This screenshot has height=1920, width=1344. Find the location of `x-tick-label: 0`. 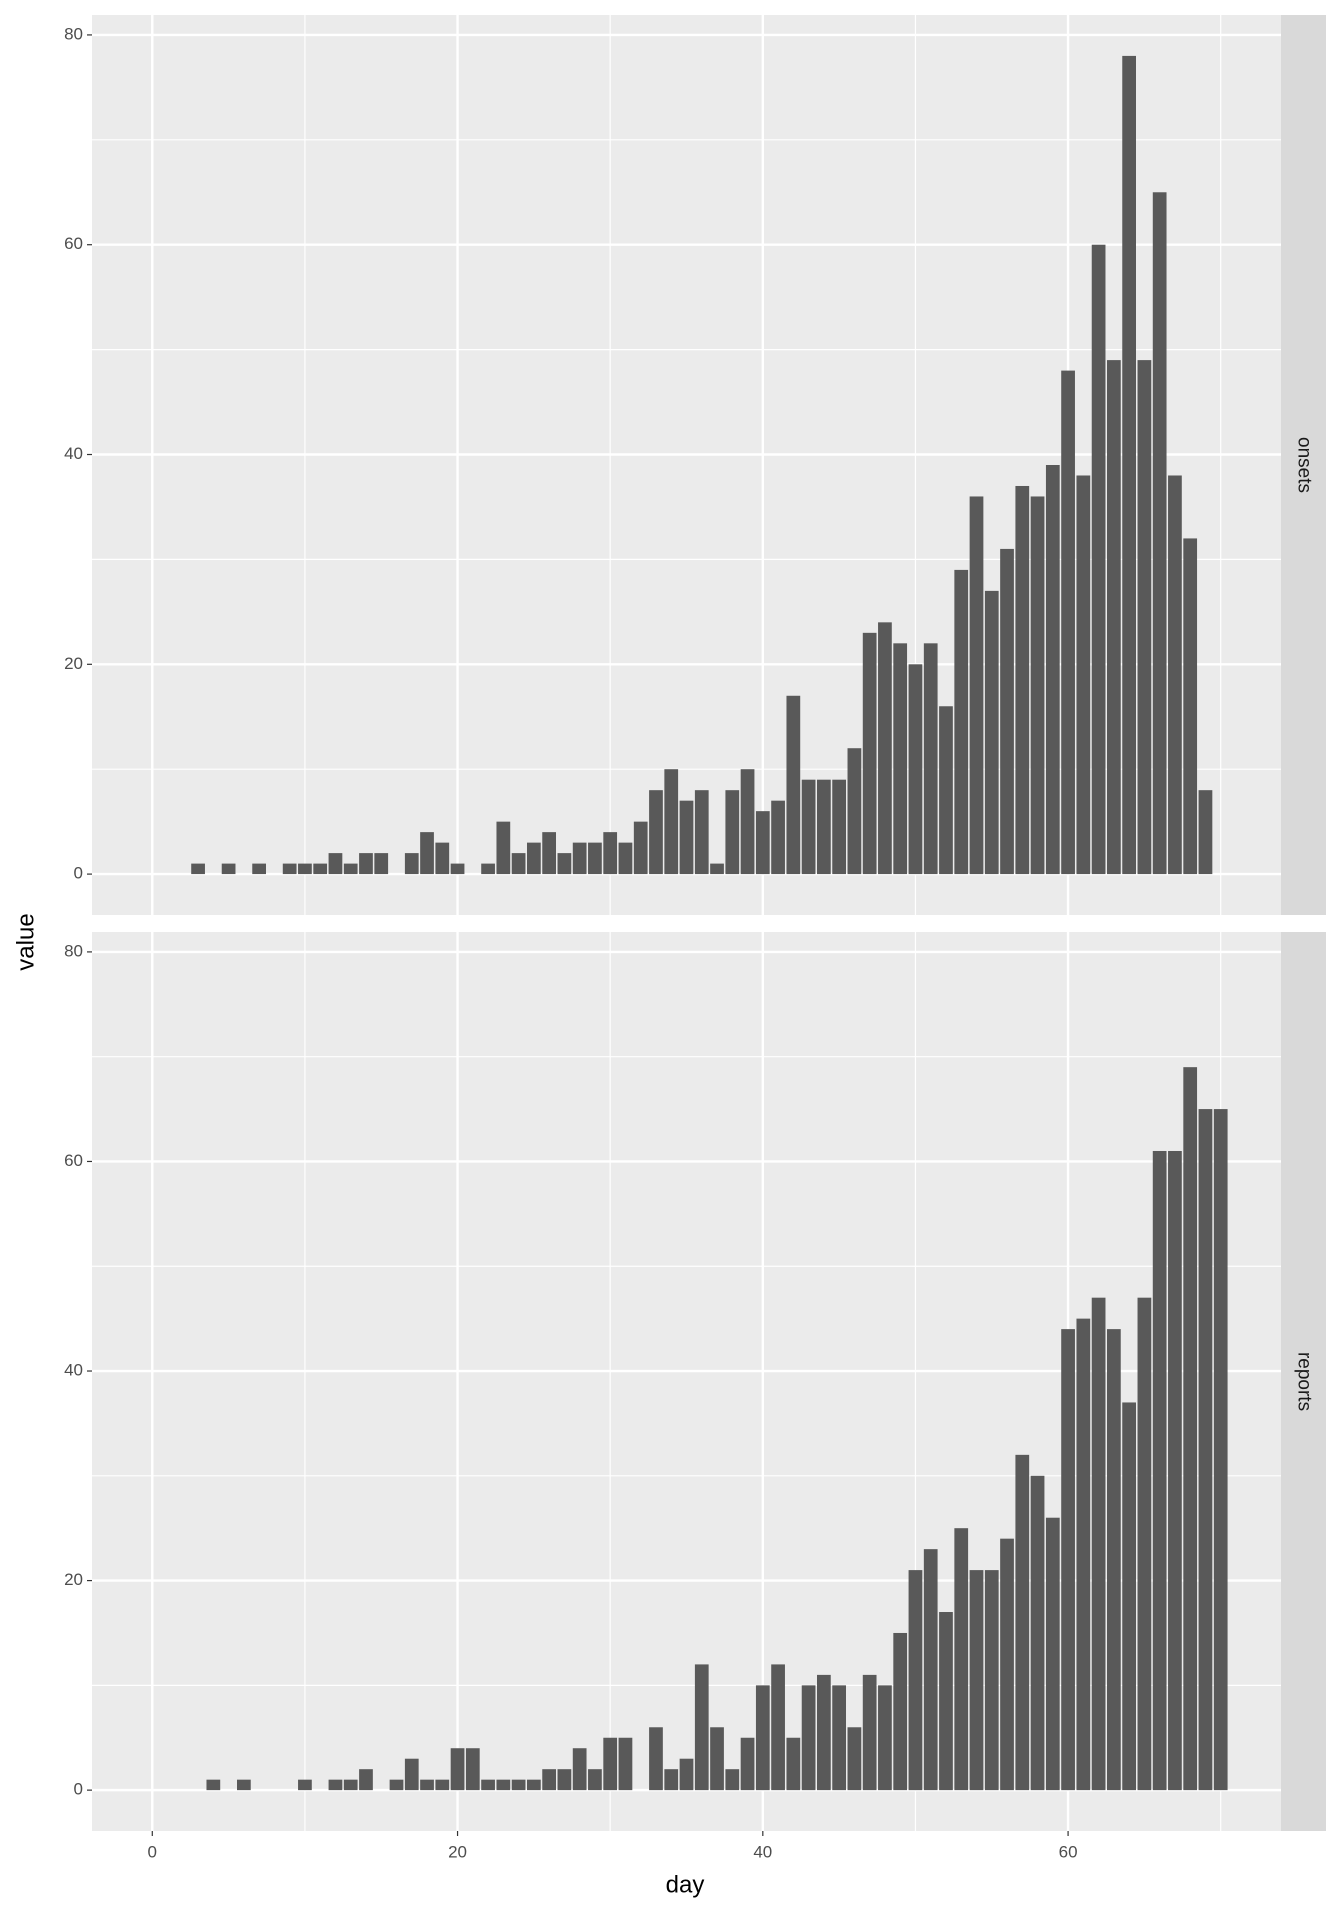

x-tick-label: 0 is located at coordinates (152, 1851).